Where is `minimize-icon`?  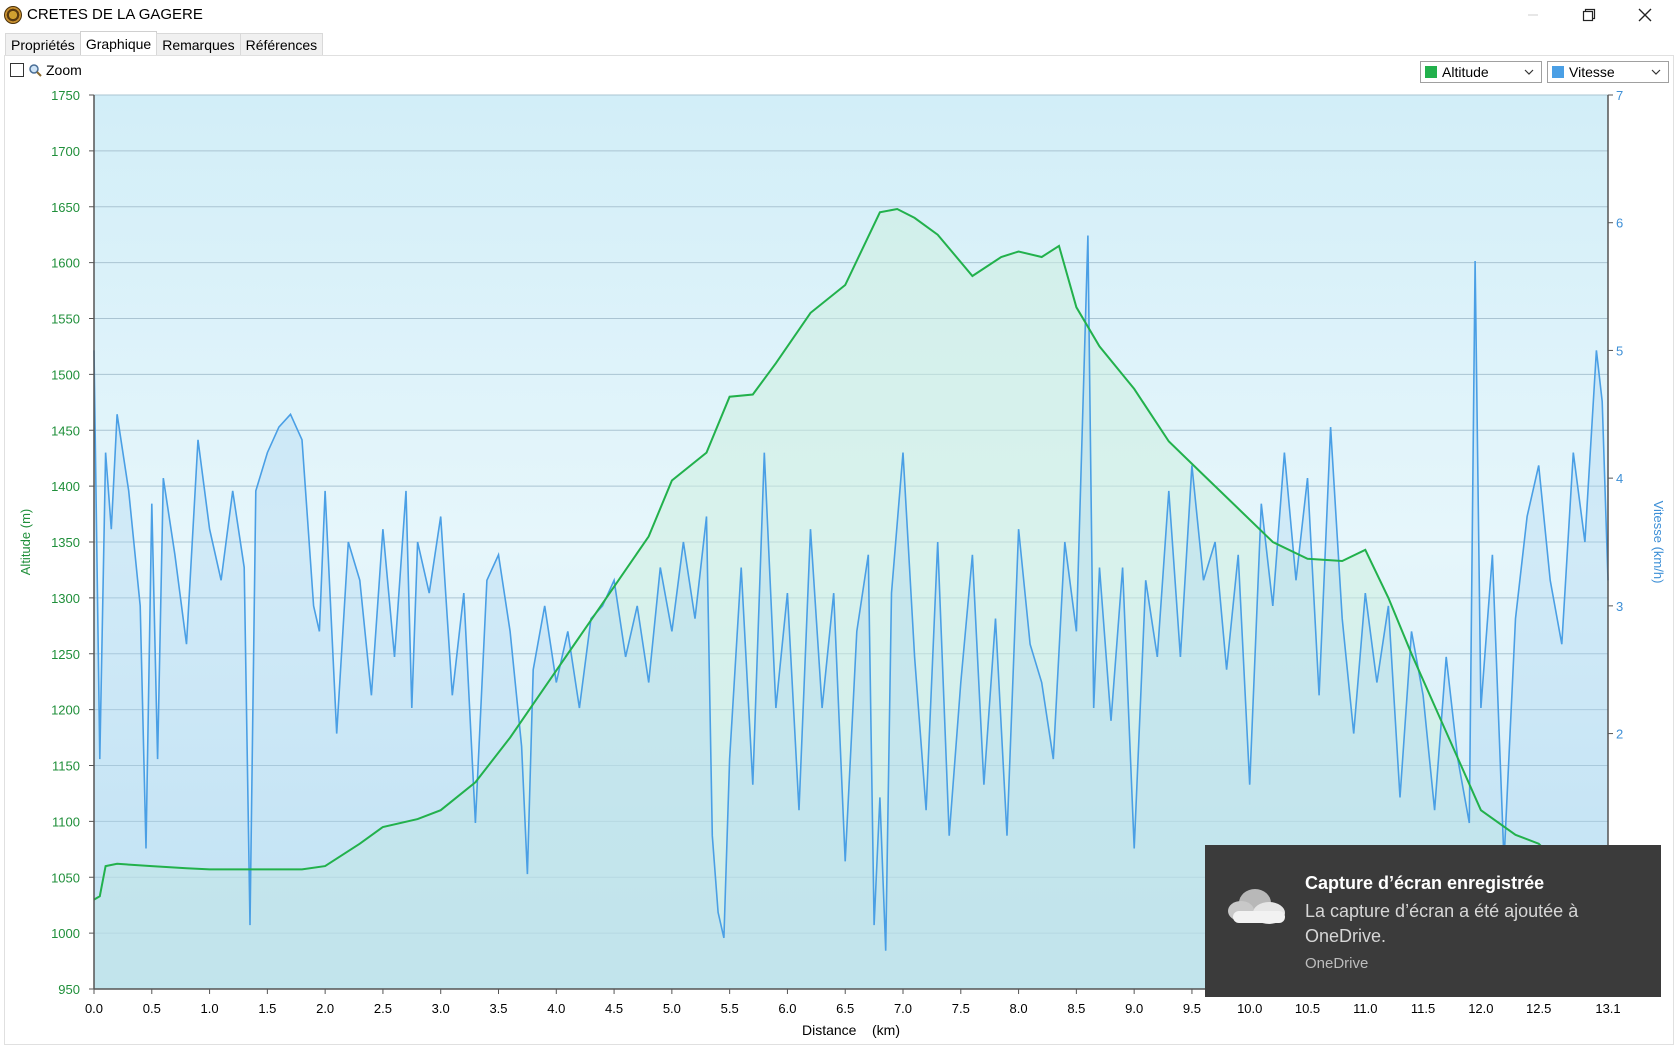
minimize-icon is located at coordinates (1533, 15).